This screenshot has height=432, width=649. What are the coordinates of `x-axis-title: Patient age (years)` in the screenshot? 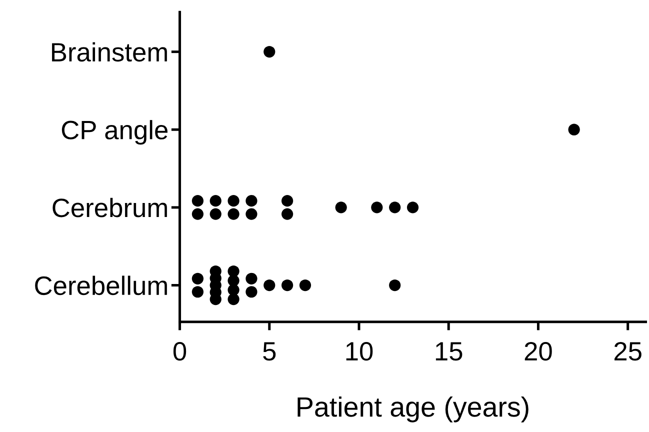 It's located at (413, 409).